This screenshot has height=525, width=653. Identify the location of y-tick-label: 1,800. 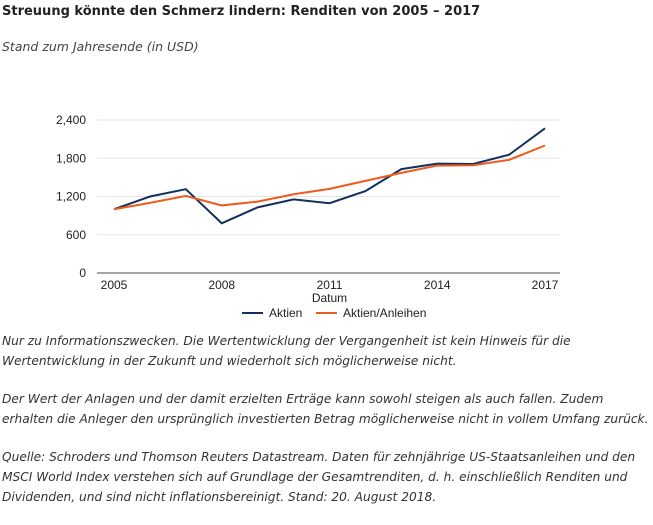
(71, 158).